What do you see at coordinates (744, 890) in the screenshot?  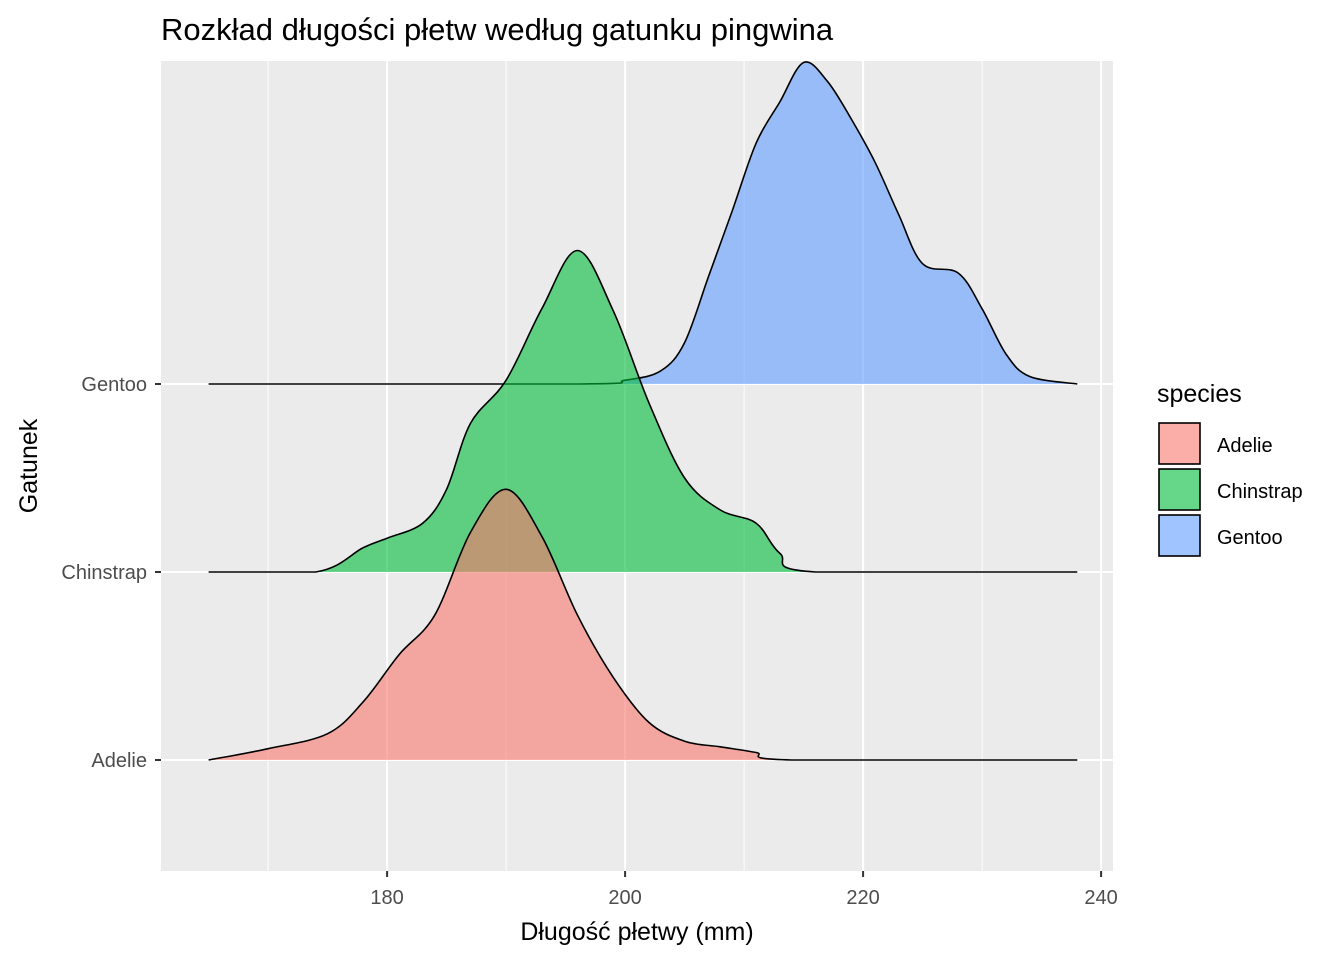 I see `x-axis: 180 200 220 240` at bounding box center [744, 890].